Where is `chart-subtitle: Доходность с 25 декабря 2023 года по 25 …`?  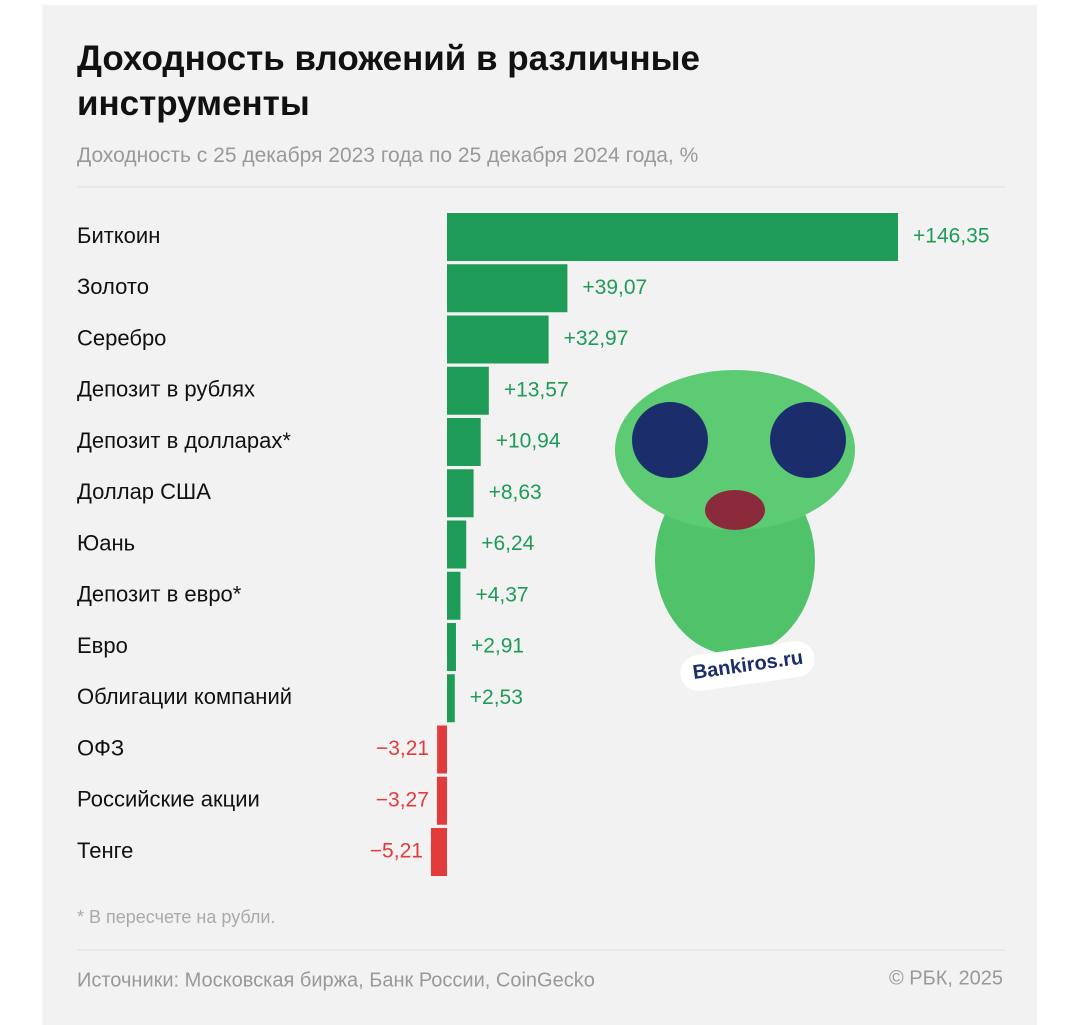 chart-subtitle: Доходность с 25 декабря 2023 года по 25 … is located at coordinates (388, 155).